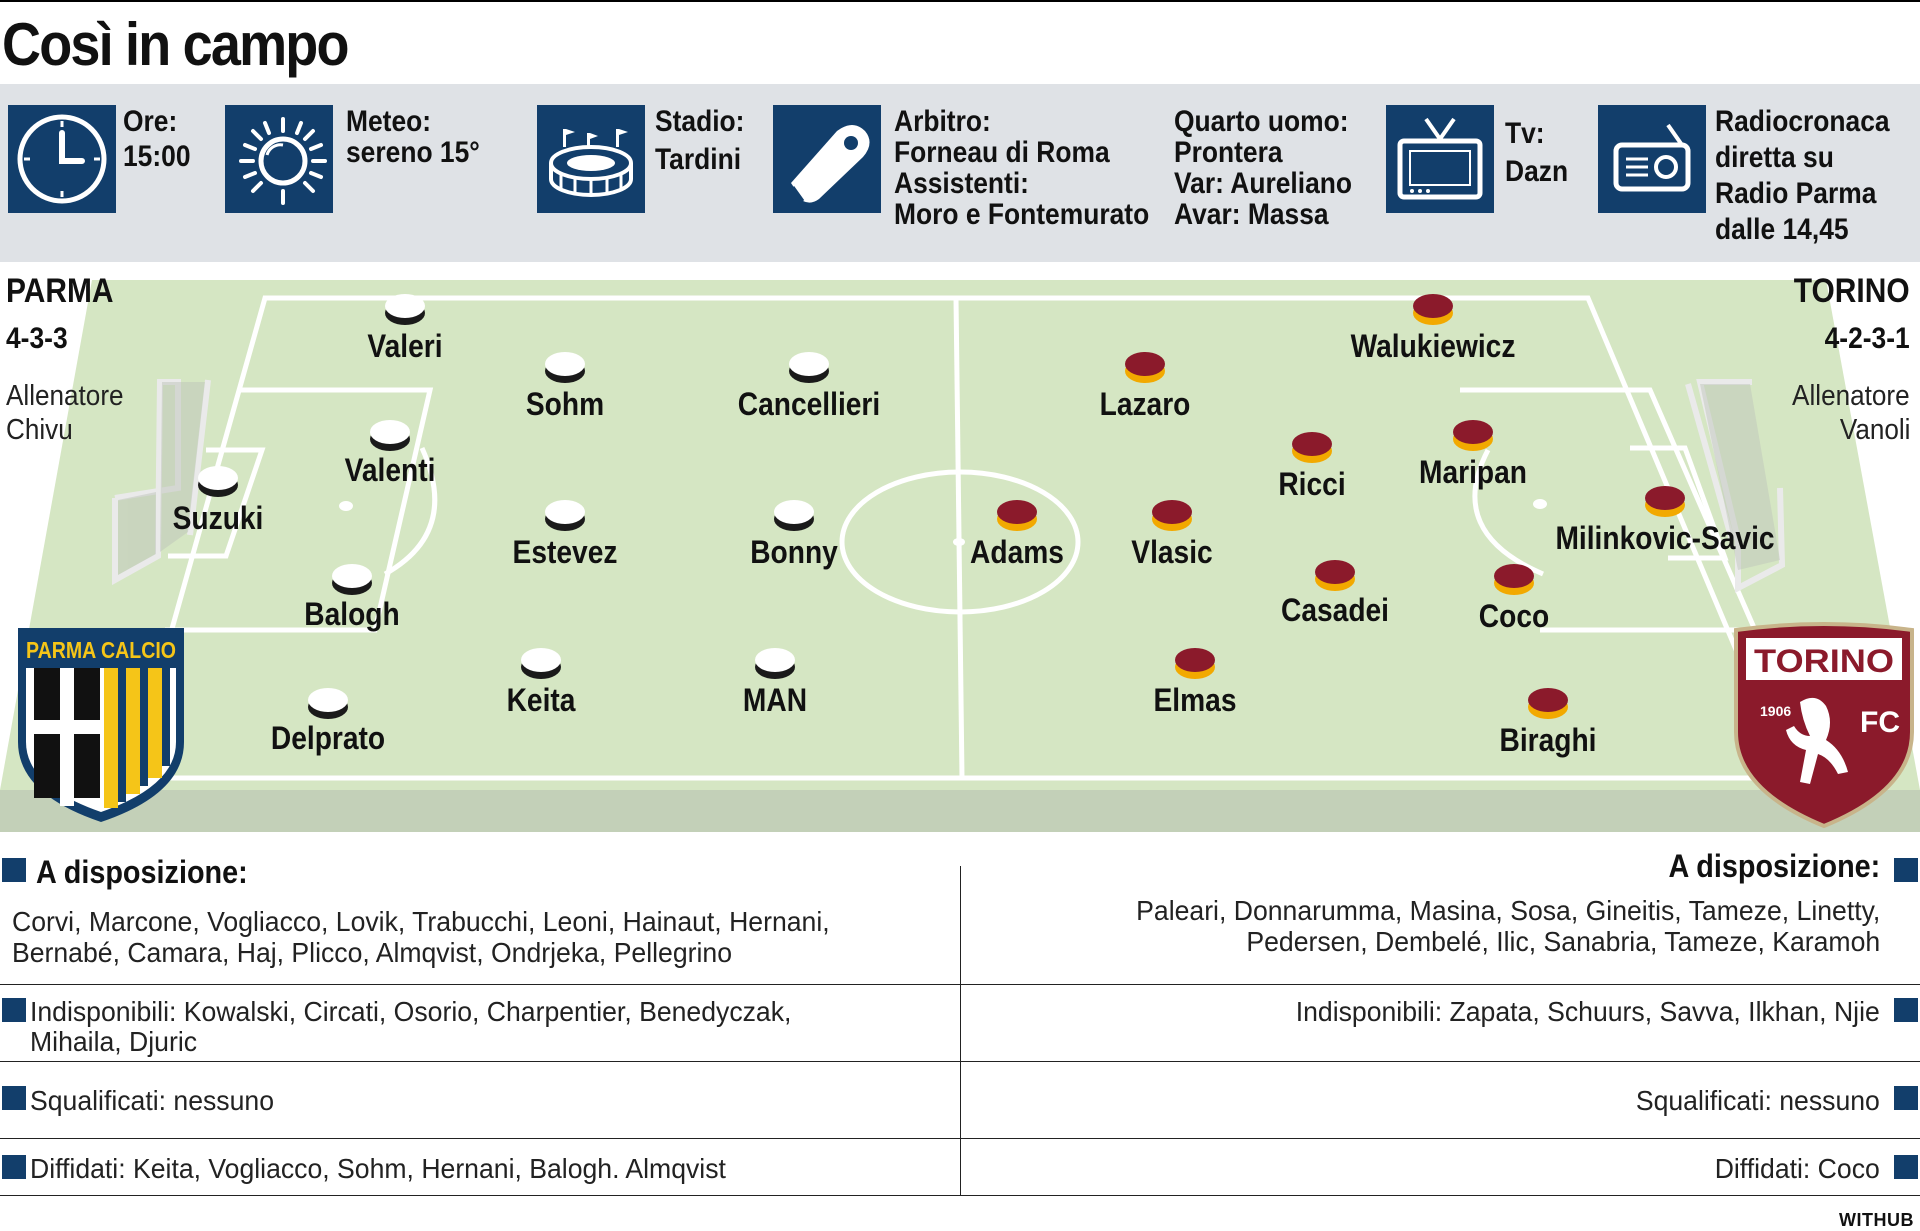  Describe the element at coordinates (942, 121) in the screenshot. I see `referee-label: Arbitro:` at that location.